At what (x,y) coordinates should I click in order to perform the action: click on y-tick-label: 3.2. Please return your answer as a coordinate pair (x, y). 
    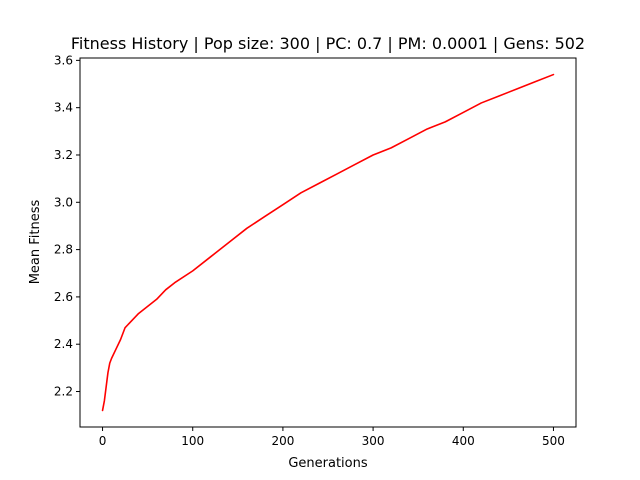
    Looking at the image, I should click on (63, 155).